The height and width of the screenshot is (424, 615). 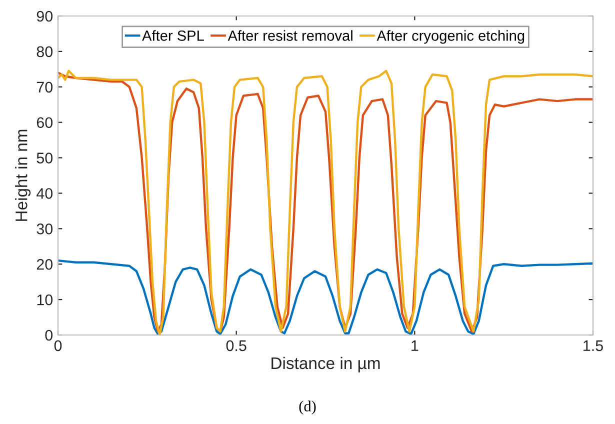 What do you see at coordinates (415, 345) in the screenshot?
I see `x-tick-label: 1` at bounding box center [415, 345].